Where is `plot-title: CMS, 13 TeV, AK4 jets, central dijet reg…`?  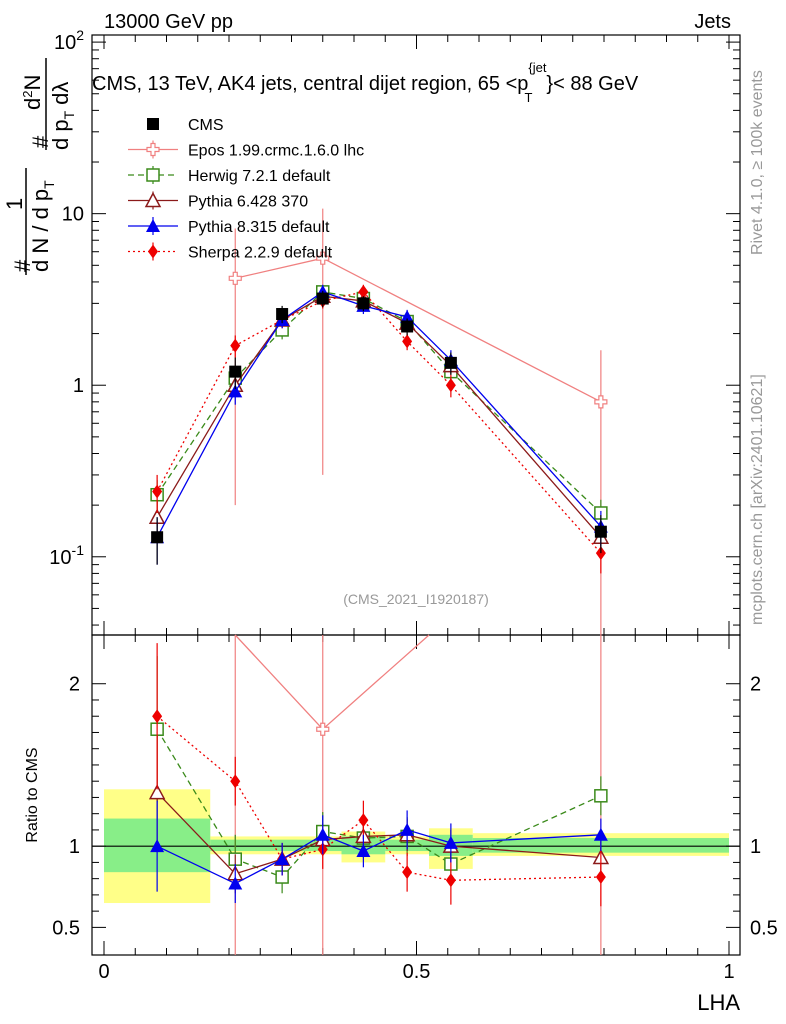
plot-title: CMS, 13 TeV, AK4 jets, central dijet reg… is located at coordinates (365, 82).